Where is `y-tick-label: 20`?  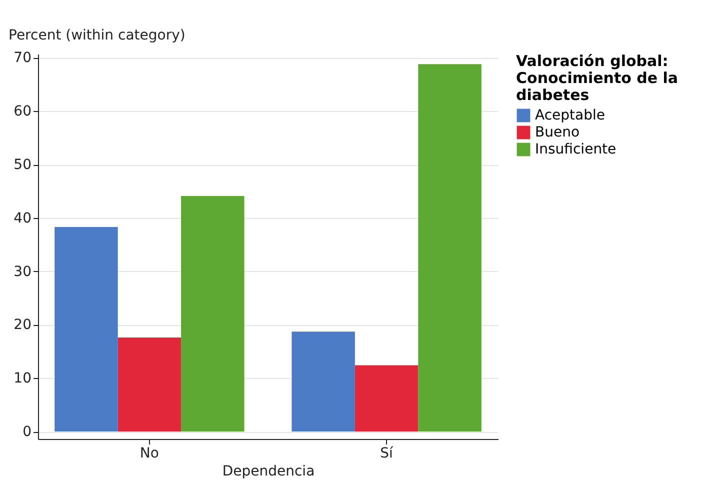 y-tick-label: 20 is located at coordinates (23, 325).